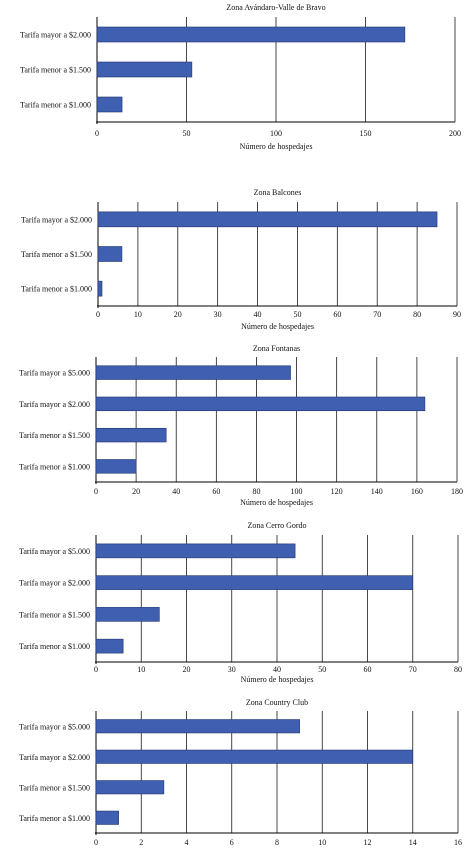 This screenshot has height=850, width=468. Describe the element at coordinates (141, 842) in the screenshot. I see `x-tick-label: 2` at that location.